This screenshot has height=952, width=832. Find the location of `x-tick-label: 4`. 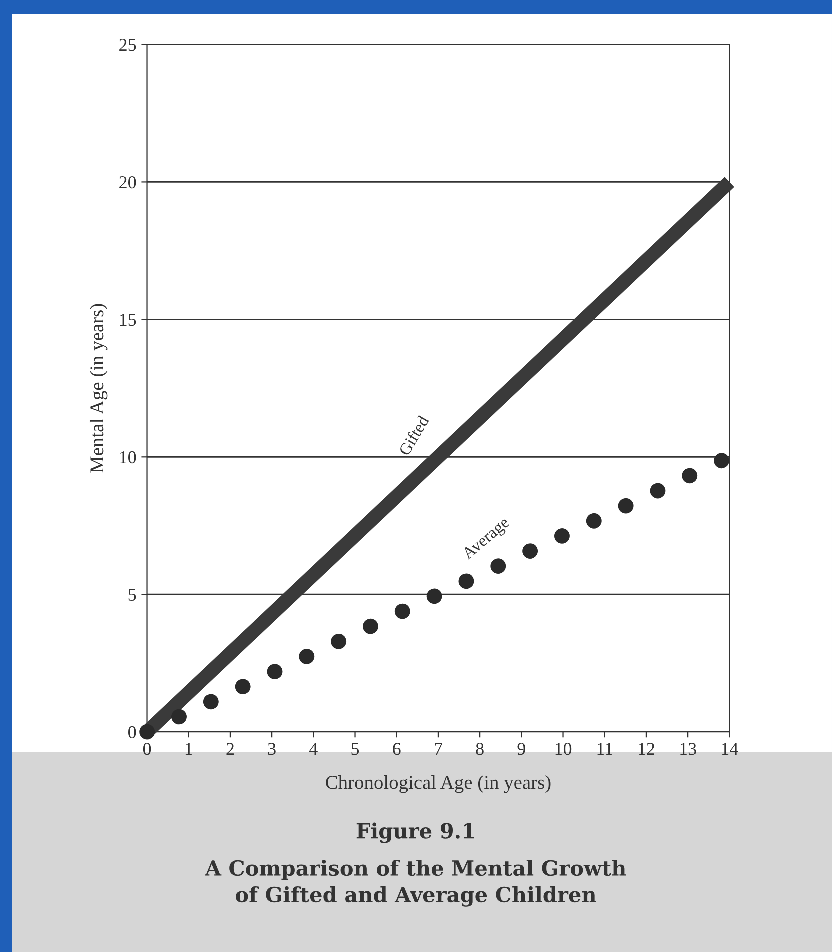

x-tick-label: 4 is located at coordinates (314, 749).